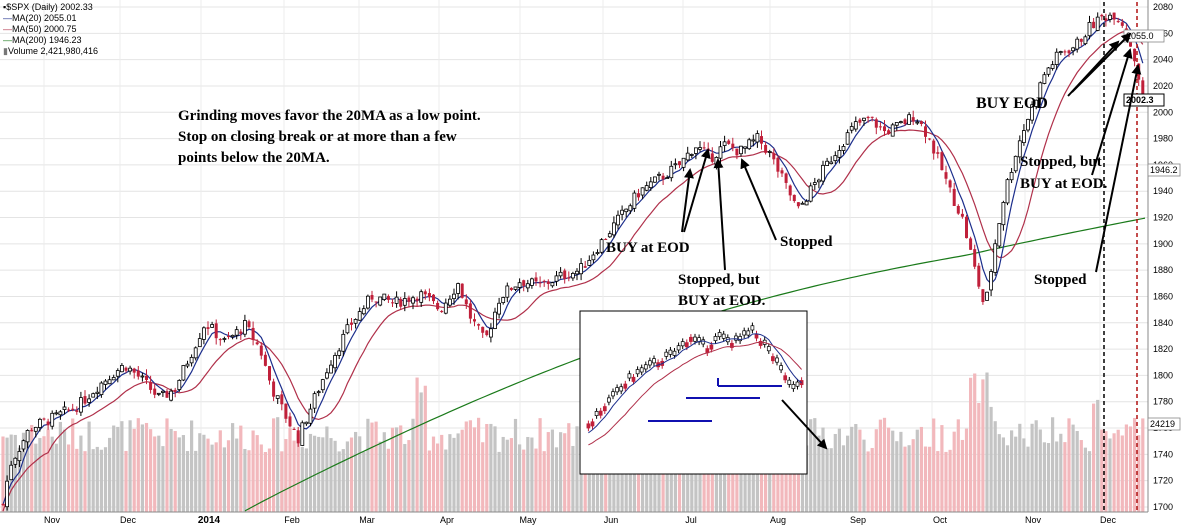 This screenshot has width=1181, height=528. I want to click on annotation-stopped-dec: Stopped, so click(1060, 280).